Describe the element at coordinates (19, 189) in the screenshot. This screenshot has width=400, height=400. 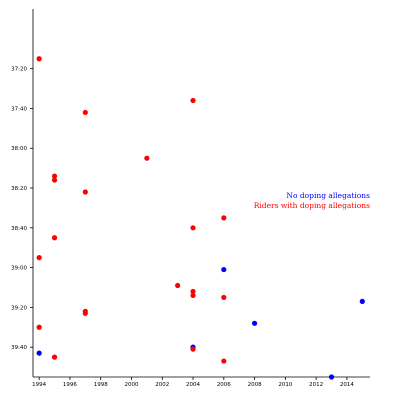
I see `y-tick-label: 38:20` at that location.